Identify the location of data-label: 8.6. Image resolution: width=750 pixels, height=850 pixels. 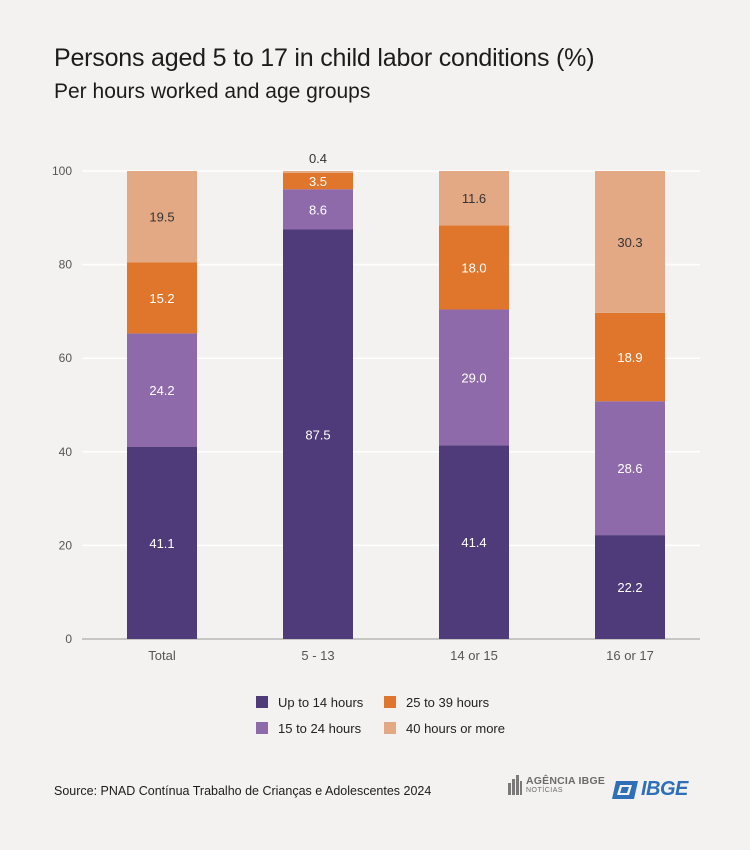
(318, 209).